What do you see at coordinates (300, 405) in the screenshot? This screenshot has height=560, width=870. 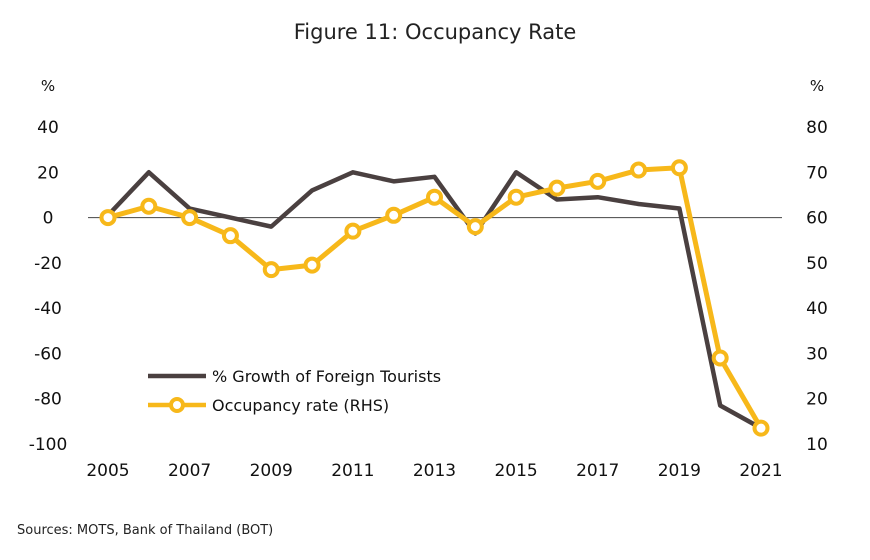 I see `legend-label-occupancy: Occupancy rate (RHS)` at bounding box center [300, 405].